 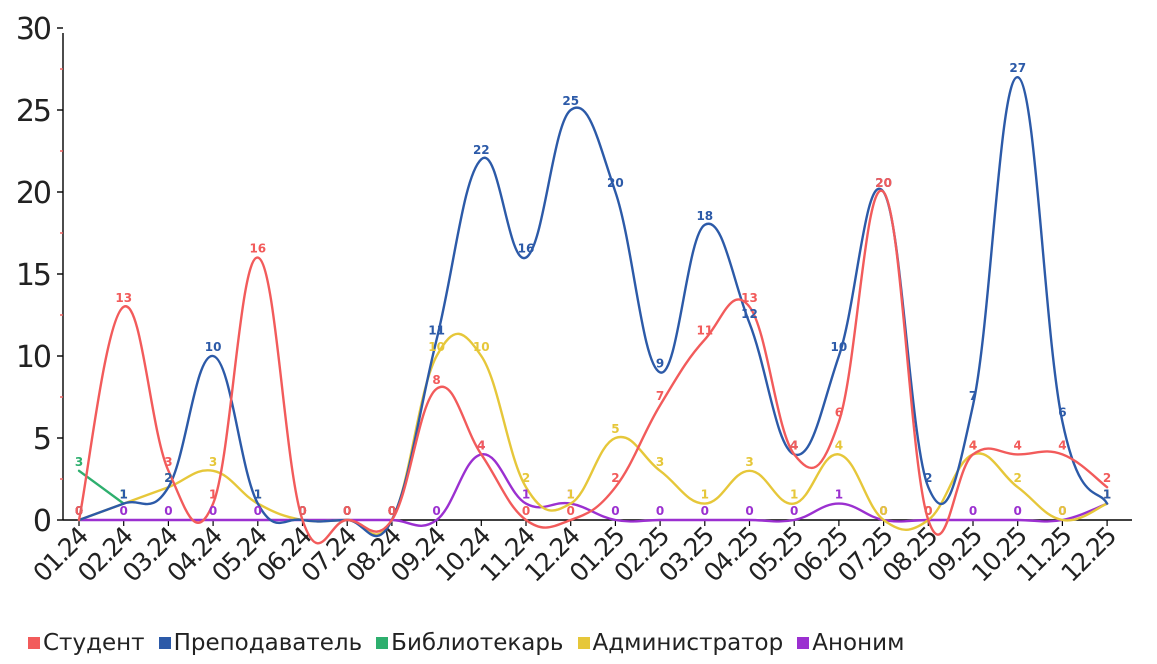 What do you see at coordinates (42, 521) in the screenshot?
I see `y-tick-label: 0` at bounding box center [42, 521].